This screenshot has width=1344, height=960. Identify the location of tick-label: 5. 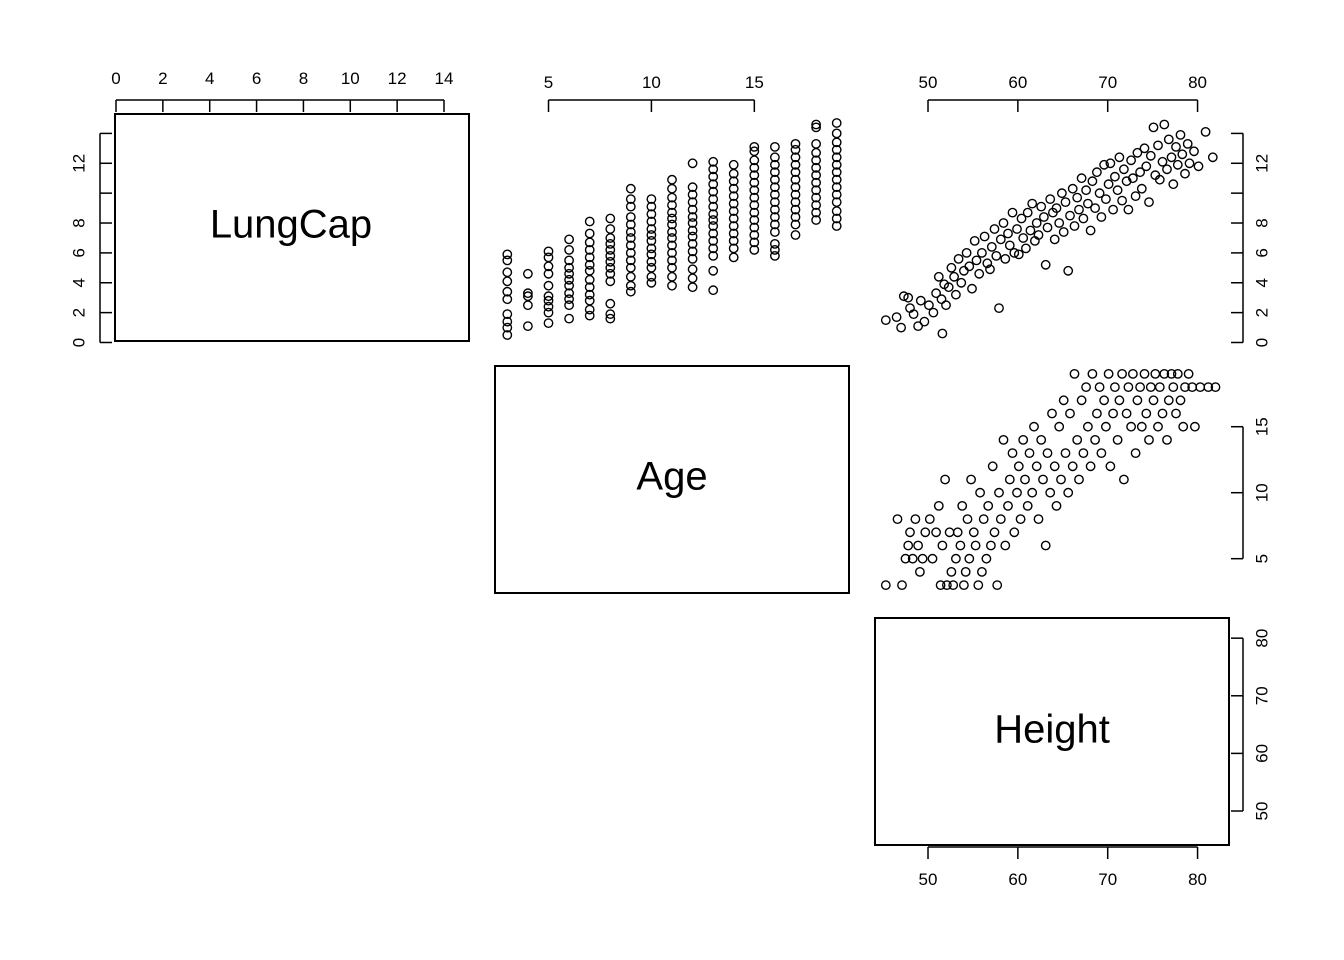
(548, 82).